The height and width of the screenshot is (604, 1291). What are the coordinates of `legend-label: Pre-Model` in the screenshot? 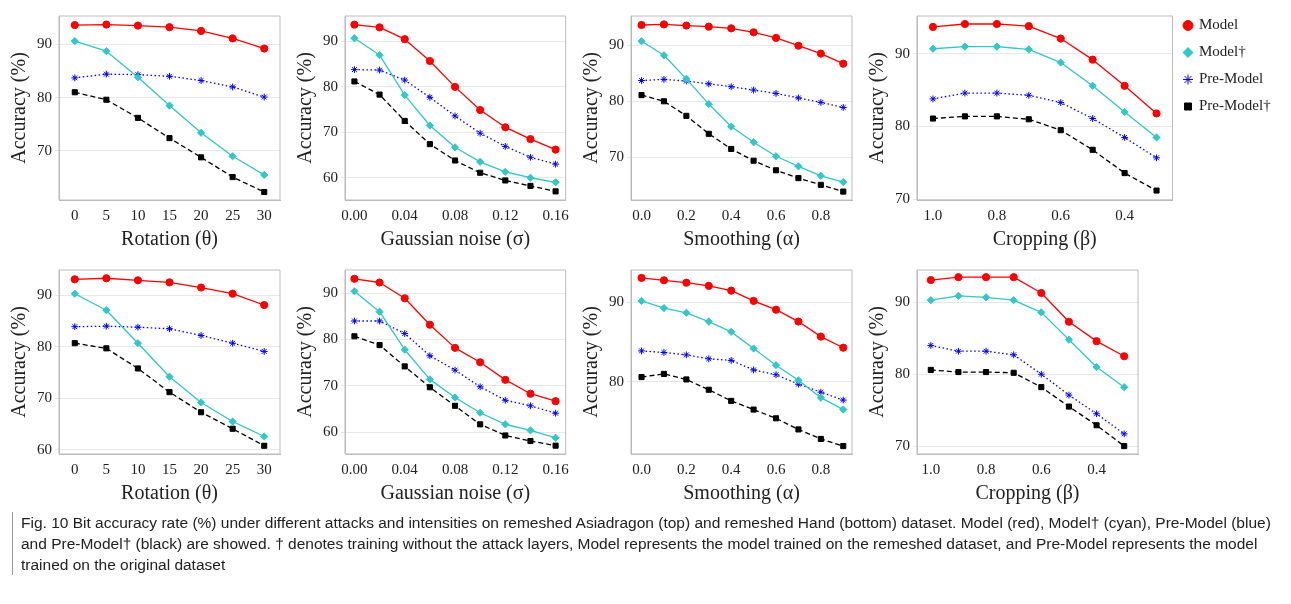 It's located at (1231, 78).